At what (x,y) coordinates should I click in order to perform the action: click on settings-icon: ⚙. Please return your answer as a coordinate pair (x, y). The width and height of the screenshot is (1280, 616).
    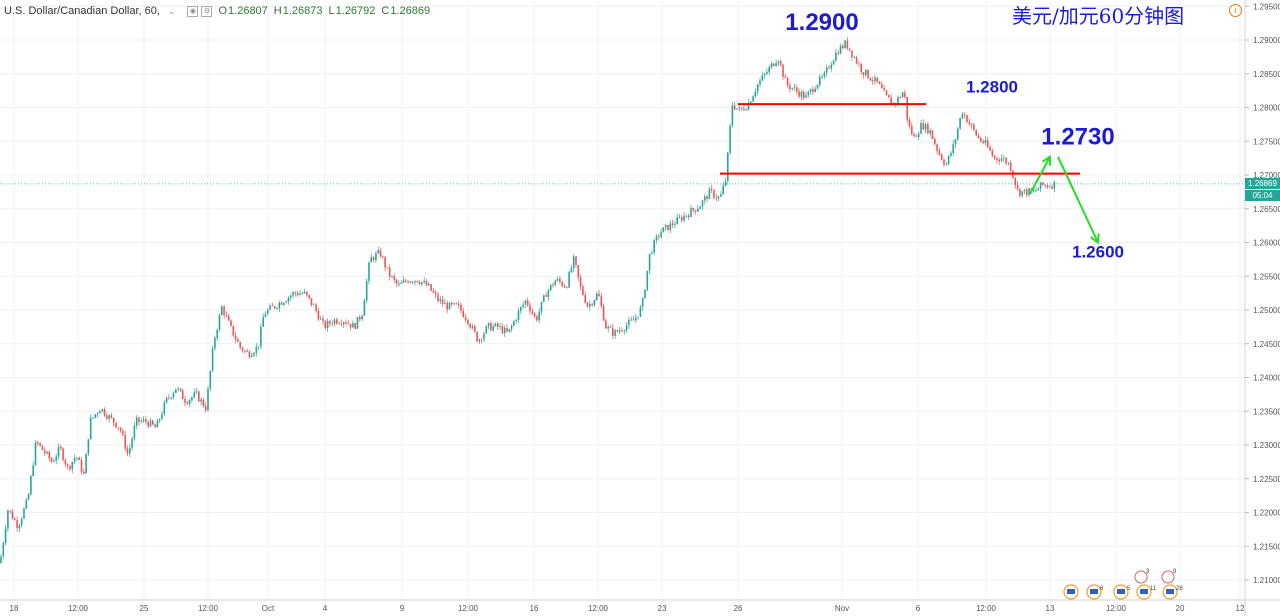
    Looking at the image, I should click on (207, 11).